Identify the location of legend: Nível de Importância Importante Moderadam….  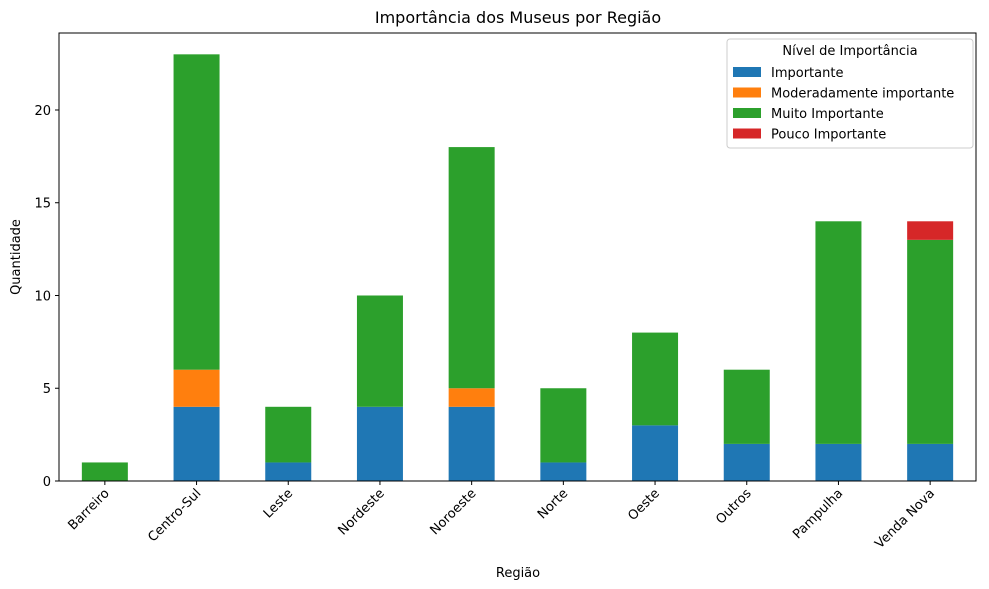
(850, 93).